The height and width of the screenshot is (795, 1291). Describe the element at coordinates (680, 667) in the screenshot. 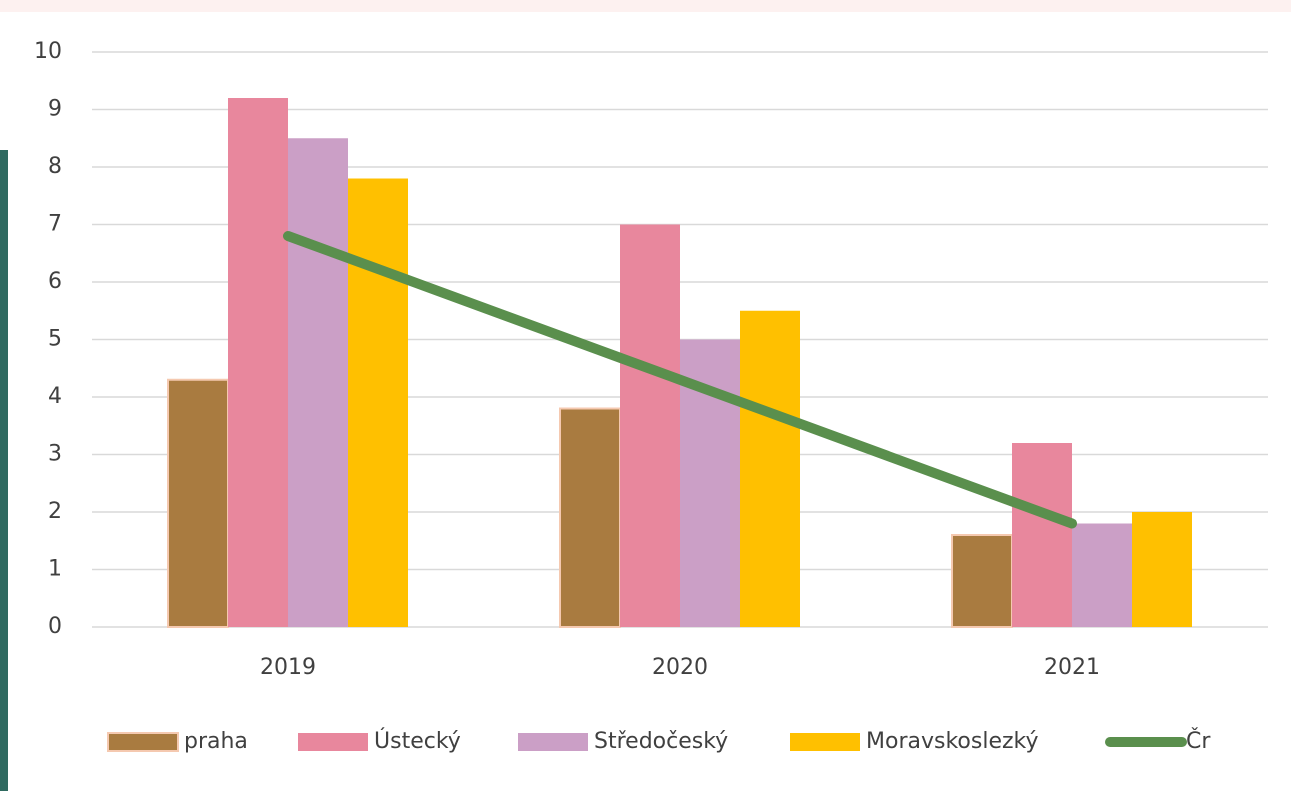

I see `x-tick-label: 2020` at that location.